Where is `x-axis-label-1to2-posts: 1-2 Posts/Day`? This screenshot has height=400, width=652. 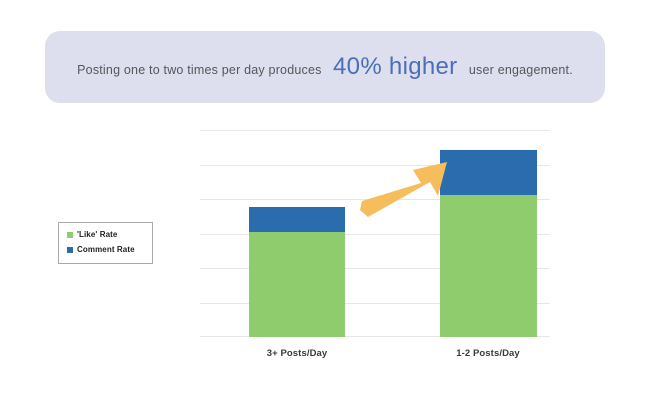 x-axis-label-1to2-posts: 1-2 Posts/Day is located at coordinates (488, 353).